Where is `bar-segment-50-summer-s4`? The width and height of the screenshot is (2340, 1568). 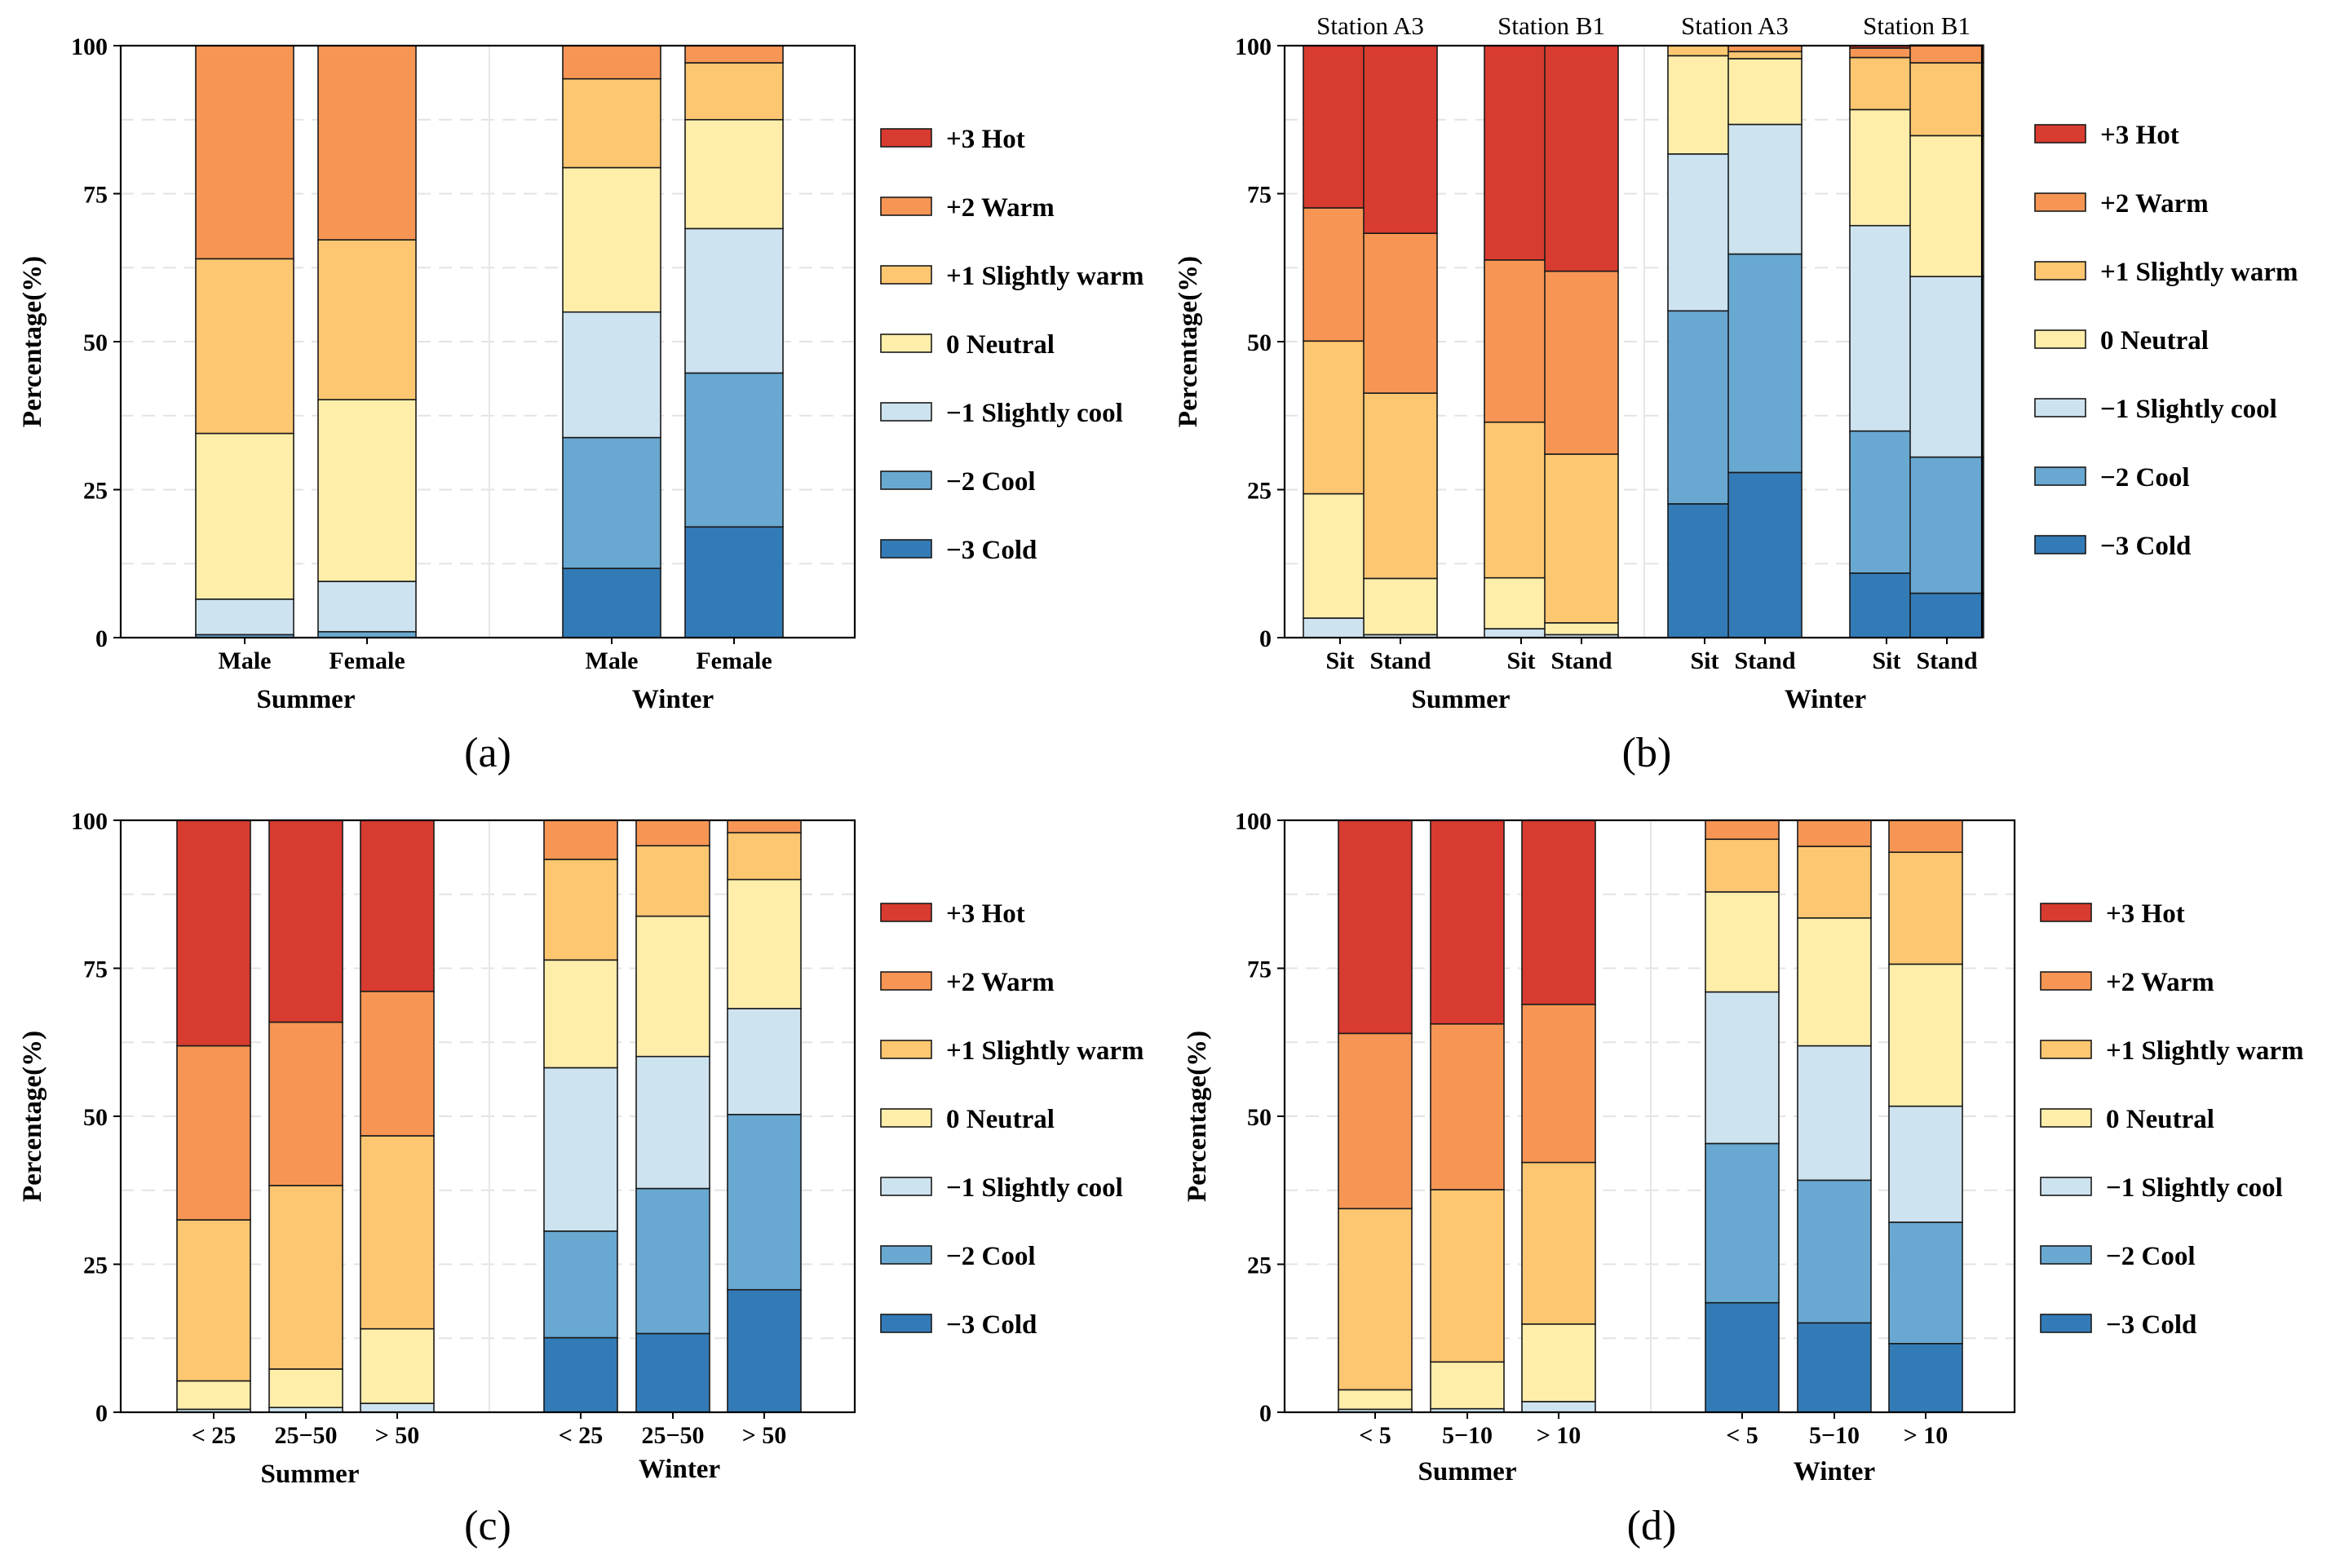
bar-segment-50-summer-s4 is located at coordinates (398, 1232).